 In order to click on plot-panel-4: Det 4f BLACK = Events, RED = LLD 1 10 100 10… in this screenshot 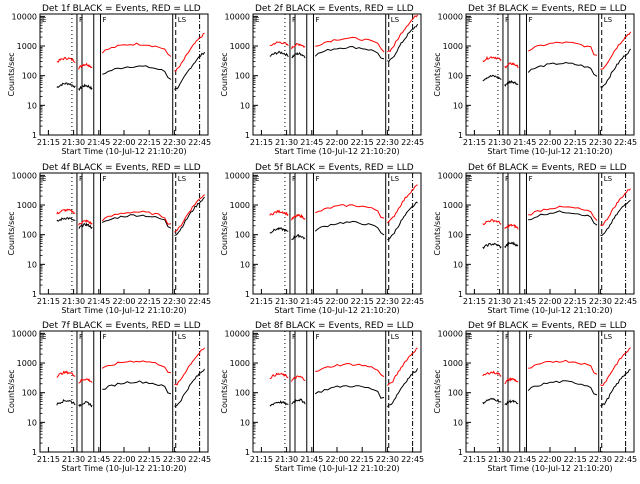, I will do `click(109, 239)`.